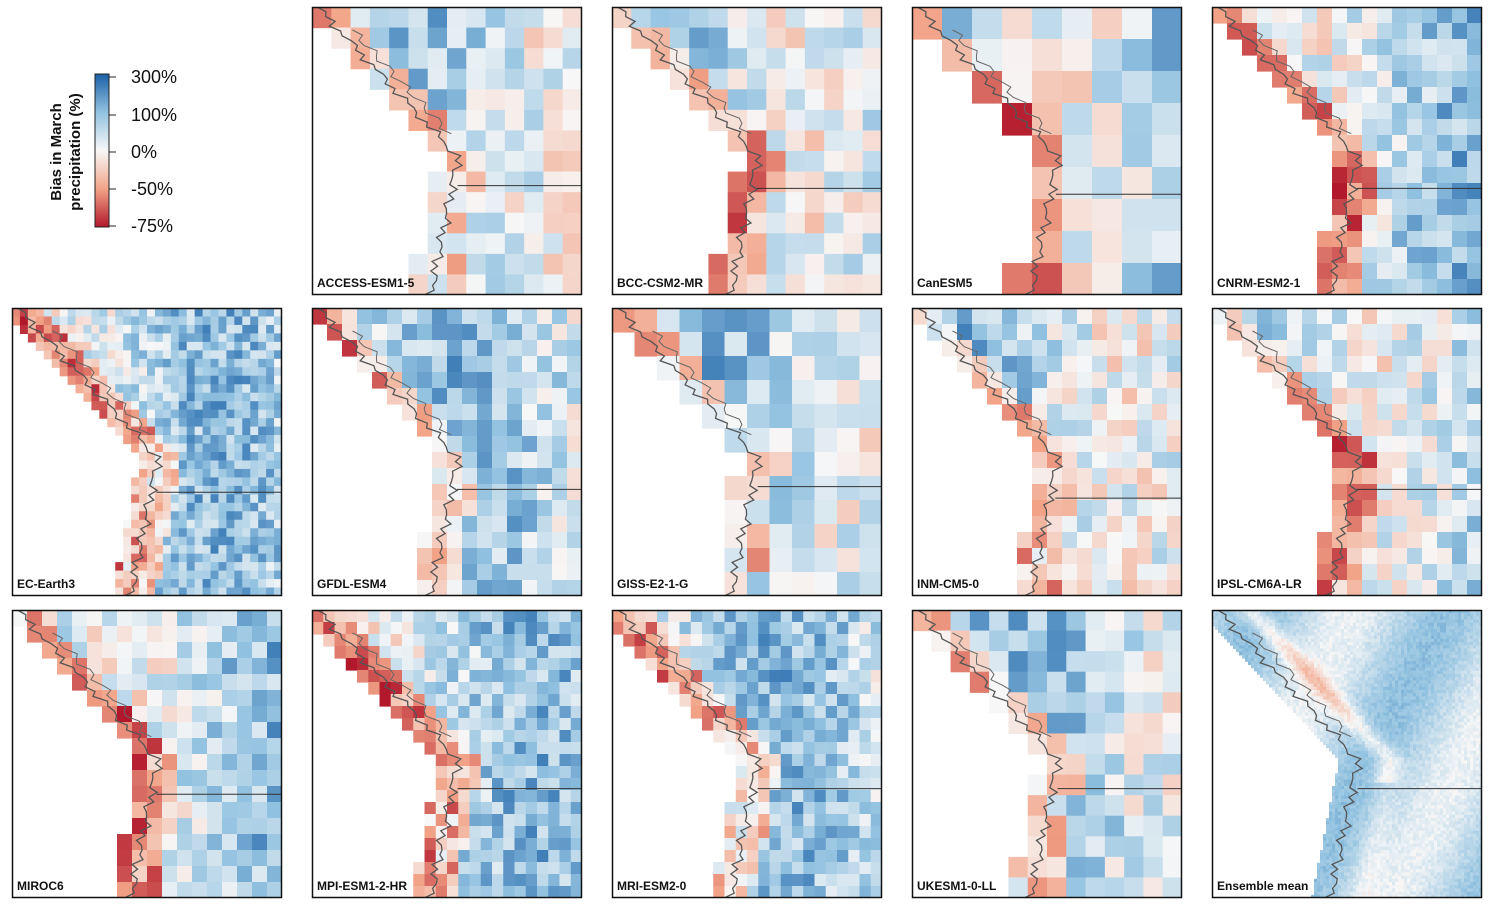 This screenshot has height=905, width=1500. Describe the element at coordinates (948, 584) in the screenshot. I see `panel-label: INM-CM5-0` at that location.